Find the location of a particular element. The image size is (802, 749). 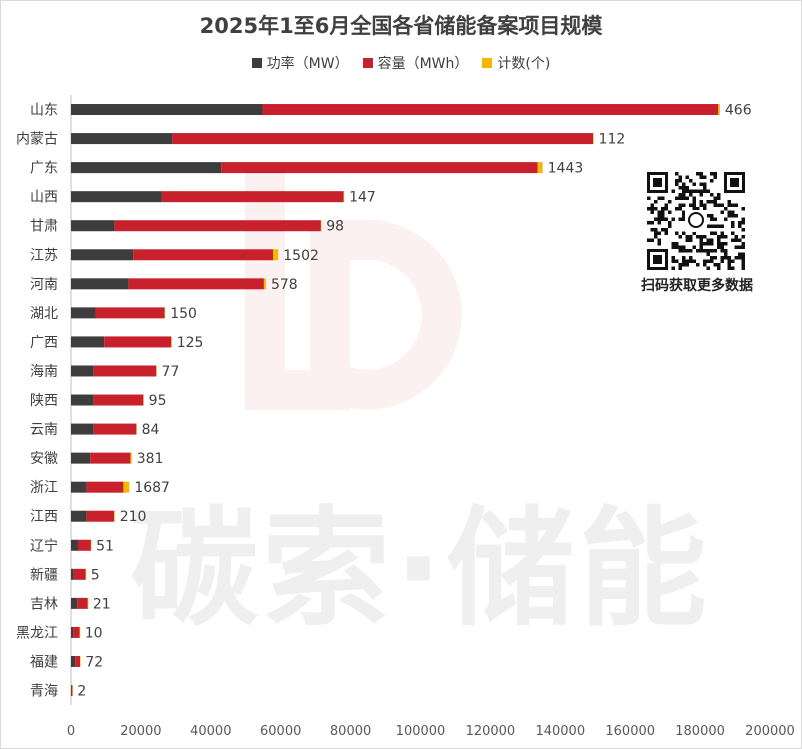

category-label: 新疆 is located at coordinates (44, 575).